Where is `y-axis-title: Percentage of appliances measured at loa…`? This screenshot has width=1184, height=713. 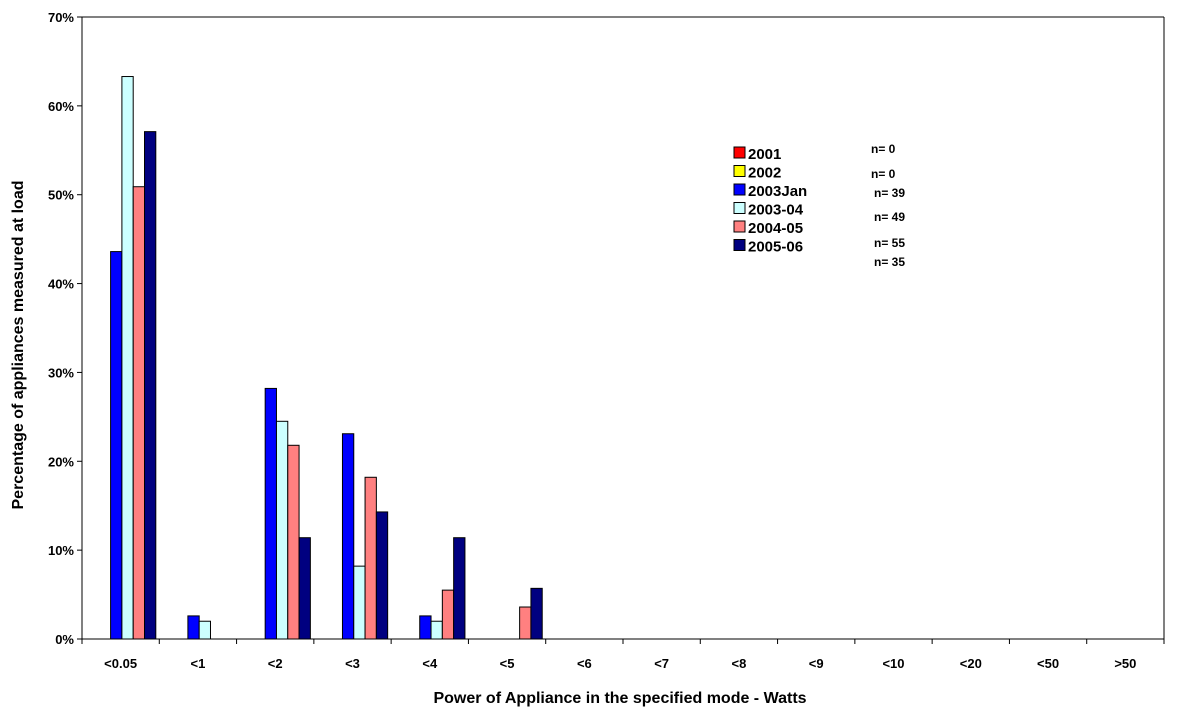 y-axis-title: Percentage of appliances measured at loa… is located at coordinates (18, 344).